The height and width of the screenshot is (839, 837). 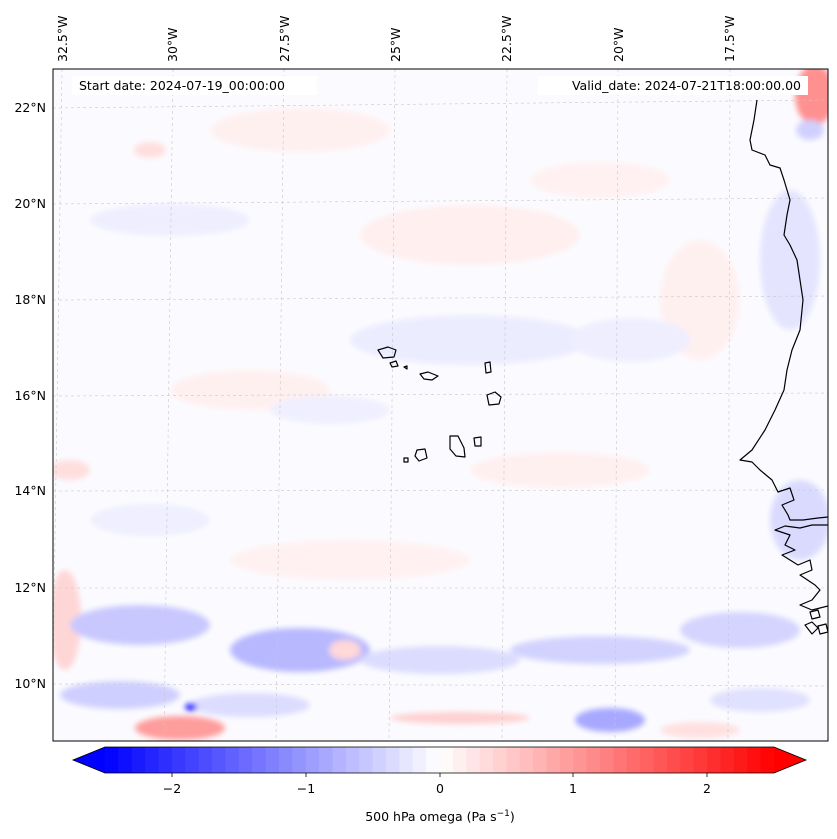 I want to click on lon-label-32-5w: 32.5°W, so click(x=62, y=39).